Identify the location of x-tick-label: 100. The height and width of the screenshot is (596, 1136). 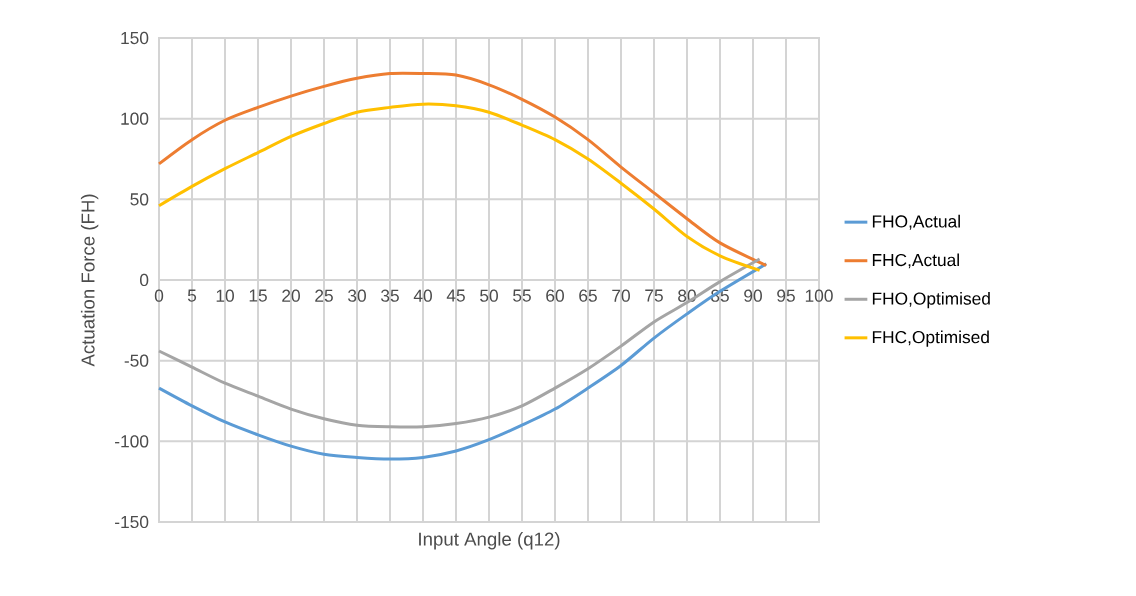
(819, 295).